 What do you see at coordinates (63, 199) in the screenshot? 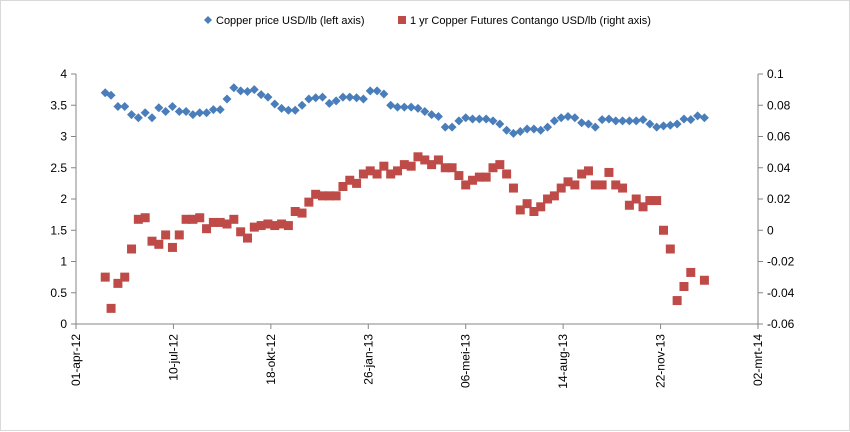
I see `left-axis-tick-label: 2` at bounding box center [63, 199].